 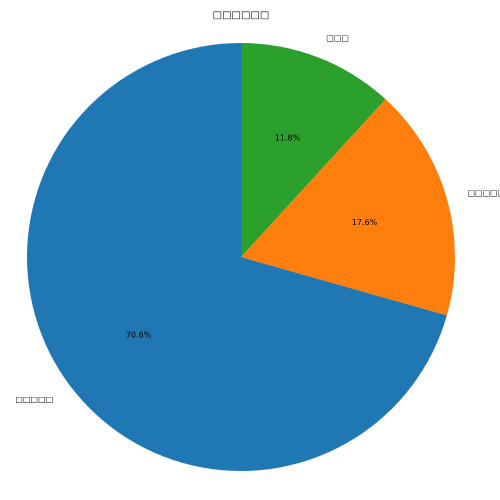 I want to click on slice-percent-label: 11.8%, so click(x=288, y=137).